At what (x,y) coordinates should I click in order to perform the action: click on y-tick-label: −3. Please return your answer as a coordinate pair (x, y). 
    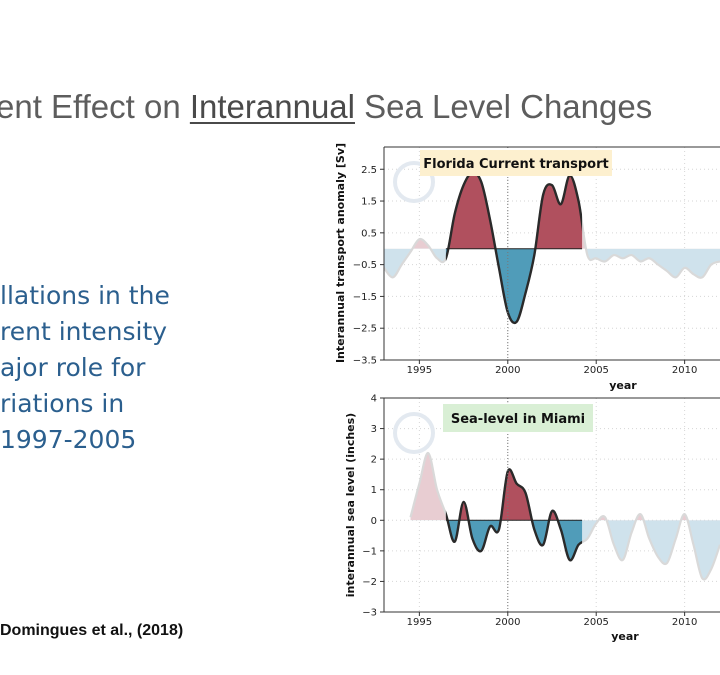
    Looking at the image, I should click on (369, 613).